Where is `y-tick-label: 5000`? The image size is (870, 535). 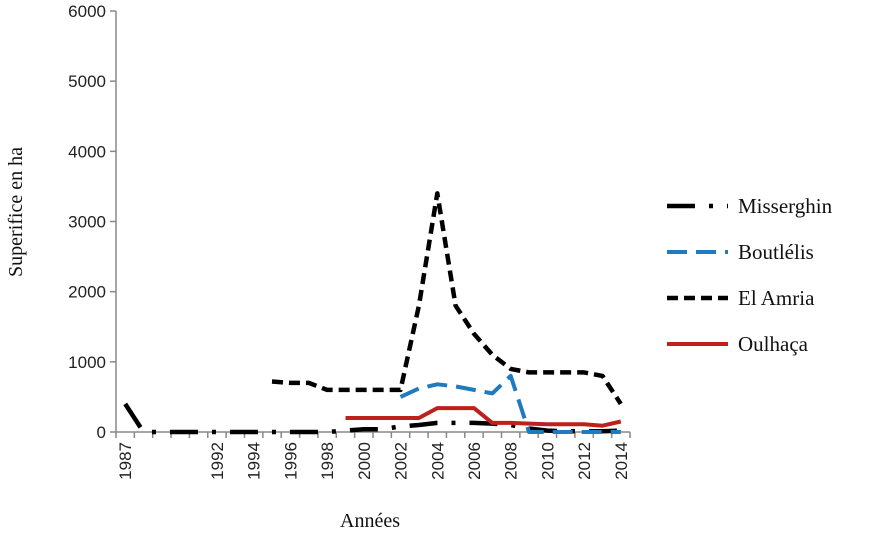
y-tick-label: 5000 is located at coordinates (87, 81).